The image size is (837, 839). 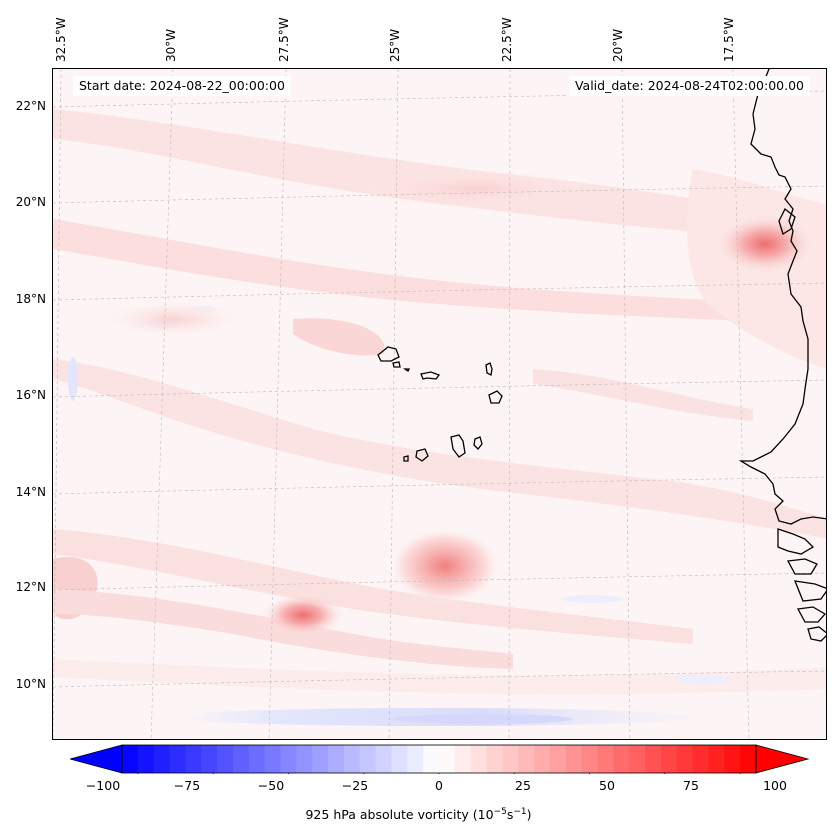 What do you see at coordinates (430, 375) in the screenshot?
I see `island-sao-nicolau` at bounding box center [430, 375].